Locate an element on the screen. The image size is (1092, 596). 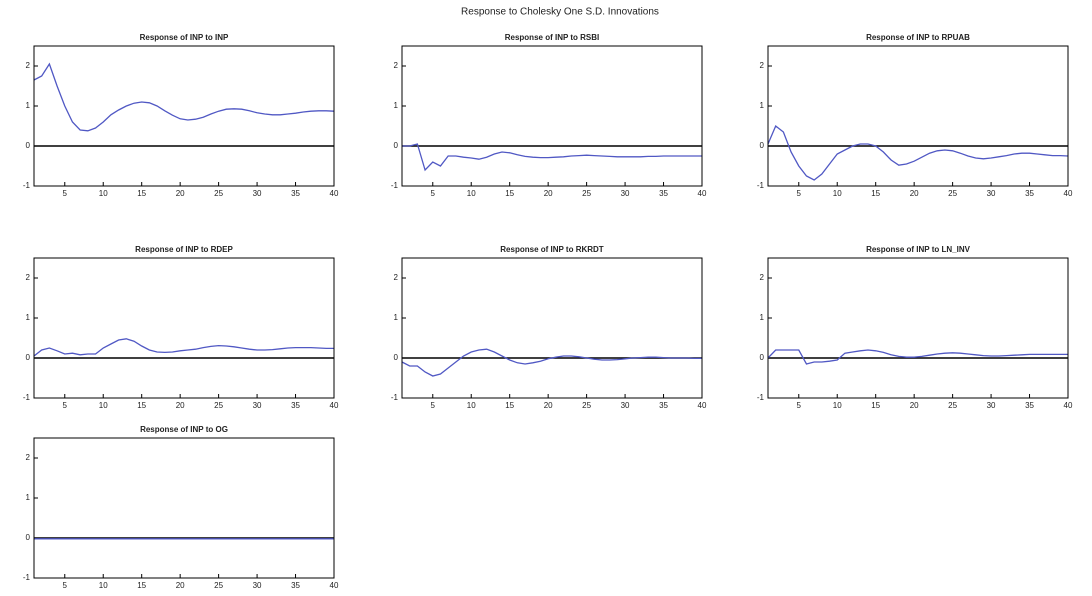
panel-title: Response of INP to INP is located at coordinates (184, 37).